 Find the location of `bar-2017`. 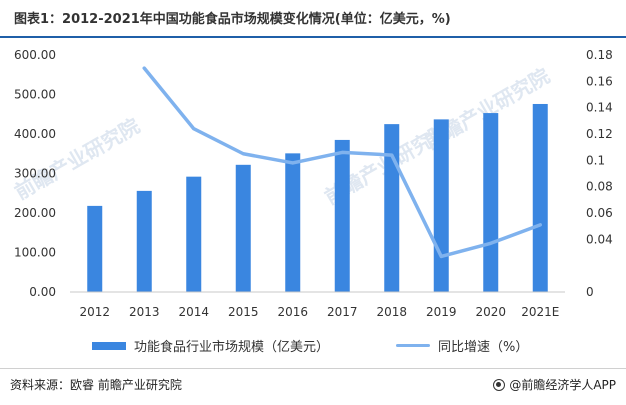

bar-2017 is located at coordinates (342, 215).